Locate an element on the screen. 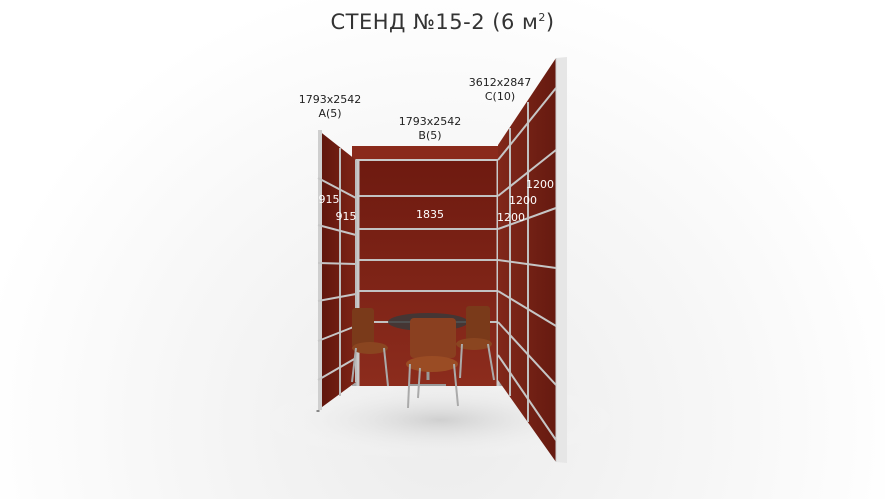  dim-c-top: 1200 is located at coordinates (540, 184).